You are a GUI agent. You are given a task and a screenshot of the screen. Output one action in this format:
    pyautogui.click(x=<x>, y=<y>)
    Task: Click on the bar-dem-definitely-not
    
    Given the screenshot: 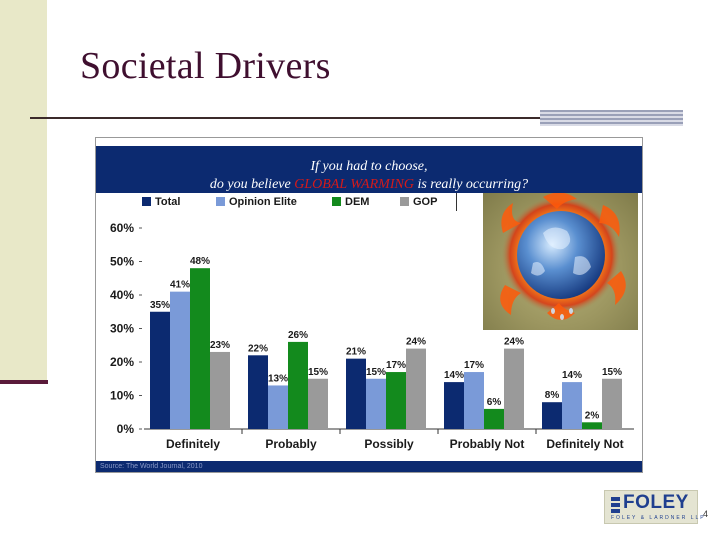 What is the action you would take?
    pyautogui.click(x=592, y=425)
    